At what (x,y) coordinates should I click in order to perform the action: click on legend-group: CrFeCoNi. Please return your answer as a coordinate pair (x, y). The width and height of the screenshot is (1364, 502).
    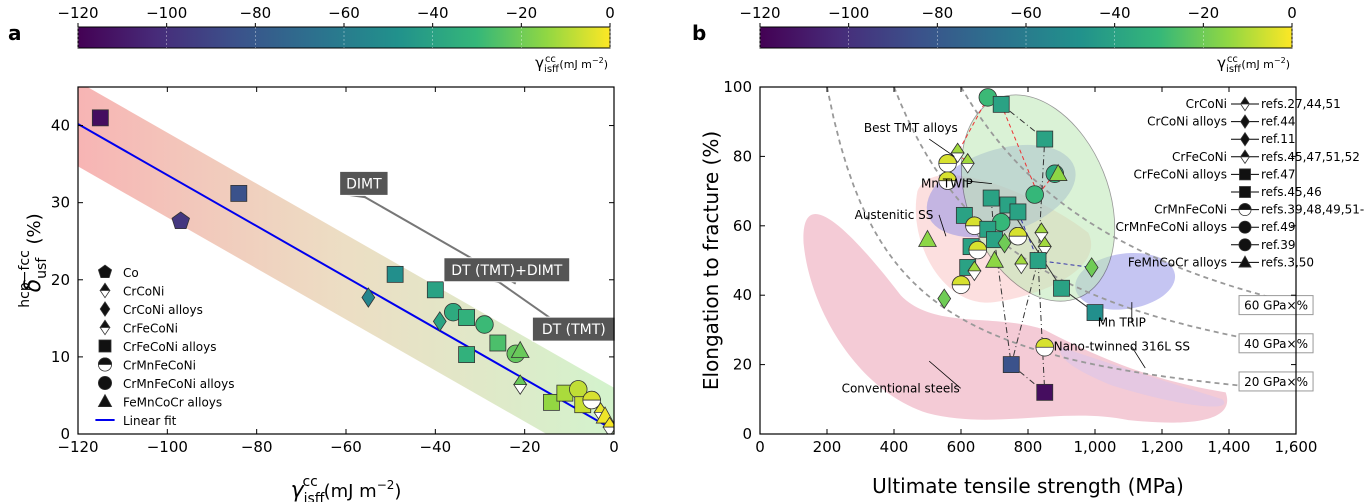
    Looking at the image, I should click on (1199, 157).